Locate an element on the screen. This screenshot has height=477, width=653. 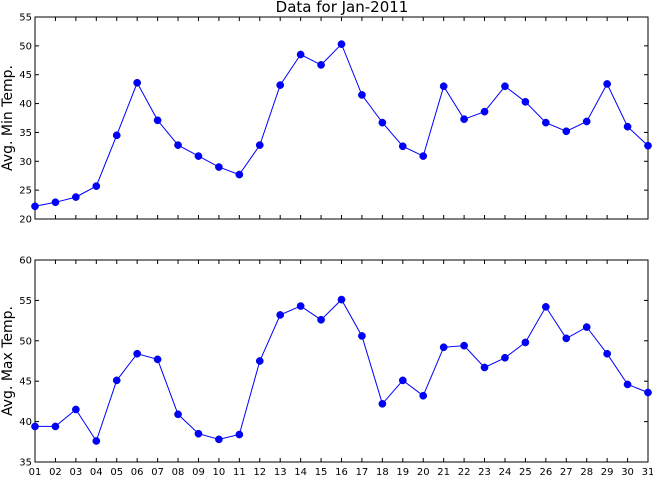
min-ytick-label: 50 is located at coordinates (25, 46).